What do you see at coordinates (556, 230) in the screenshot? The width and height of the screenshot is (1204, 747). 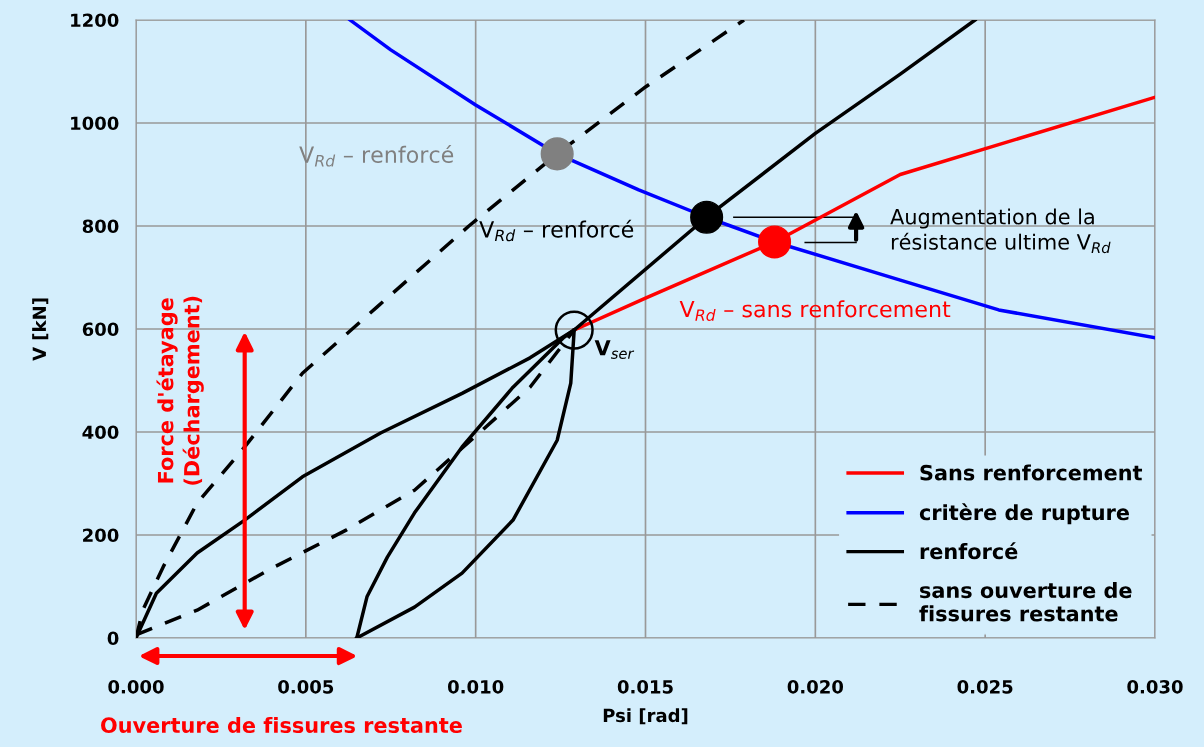 I see `annotation: V$_{Rd}$ – renforcé` at bounding box center [556, 230].